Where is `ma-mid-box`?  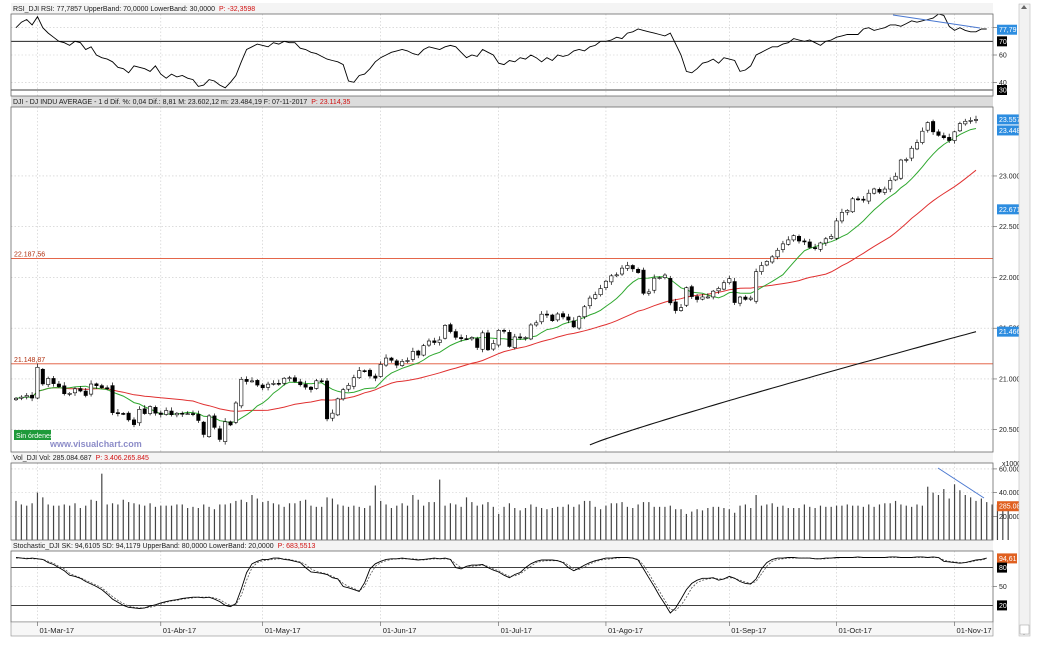
ma-mid-box is located at coordinates (1008, 209).